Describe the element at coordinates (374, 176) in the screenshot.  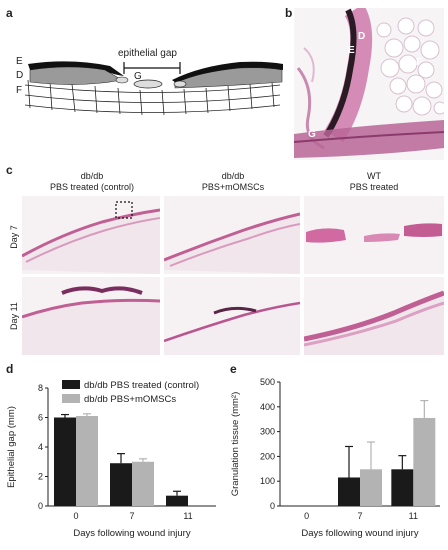
I see `column-header-3-line1: WT` at that location.